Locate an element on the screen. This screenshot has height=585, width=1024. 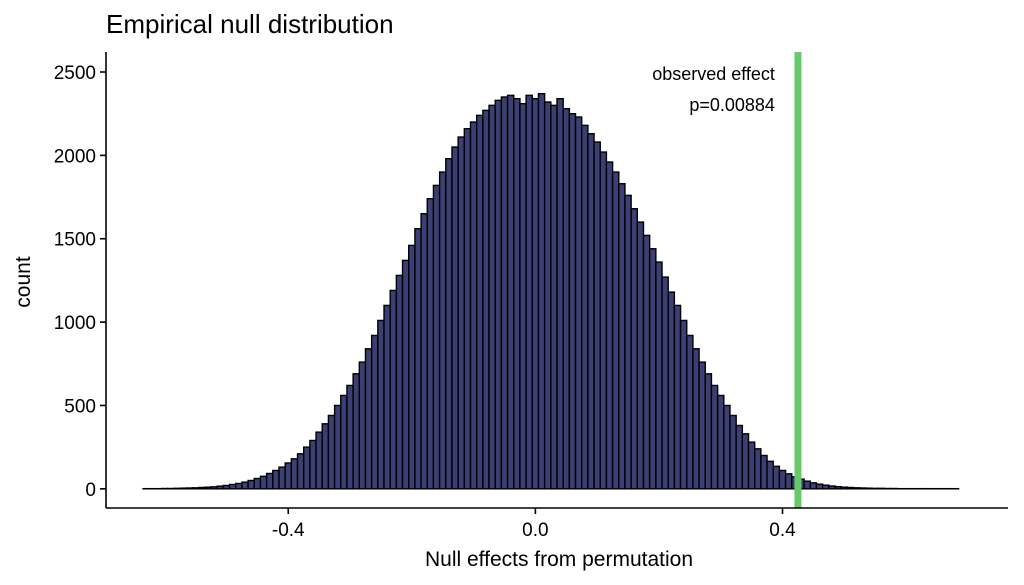
y-axis-ticks: 0 500 1000 1500 2000 2500 is located at coordinates (80, 282).